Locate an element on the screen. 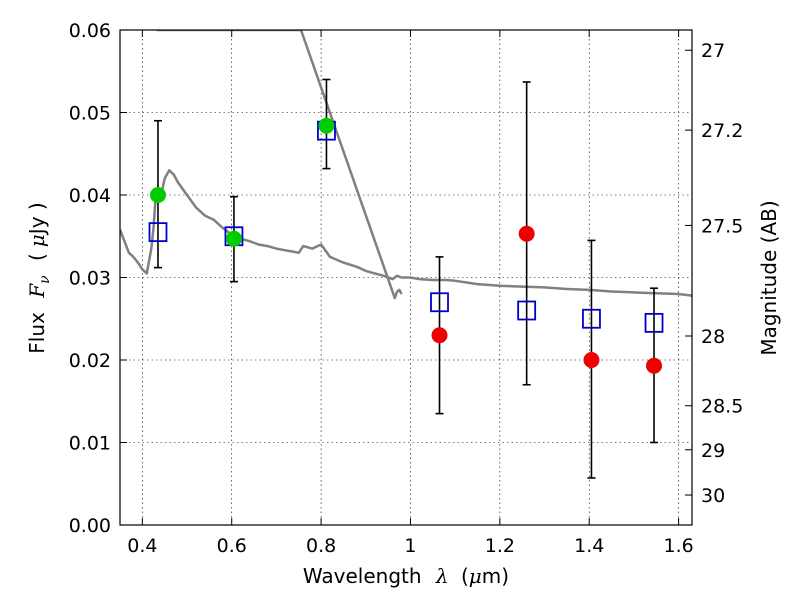 The image size is (800, 600). x-axis-label: Wavelength λ (μm) is located at coordinates (406, 576).